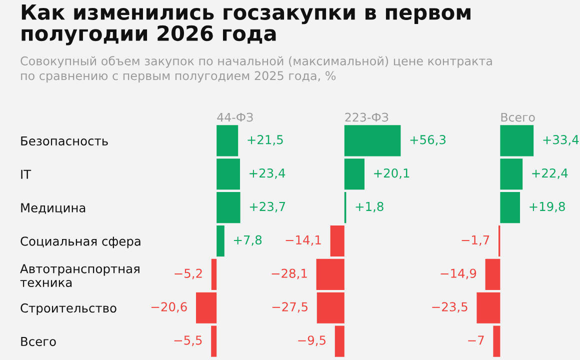 This screenshot has width=580, height=360. I want to click on data-label: −14,1, so click(303, 240).